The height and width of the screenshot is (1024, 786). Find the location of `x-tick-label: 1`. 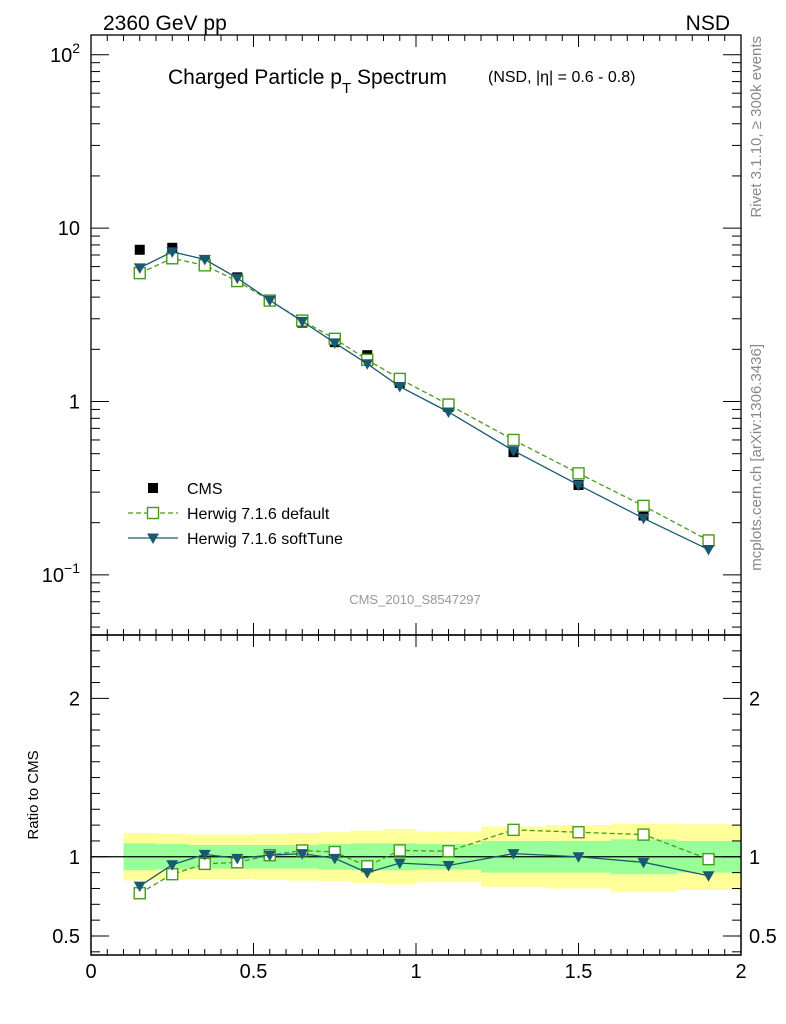

x-tick-label: 1 is located at coordinates (415, 972).